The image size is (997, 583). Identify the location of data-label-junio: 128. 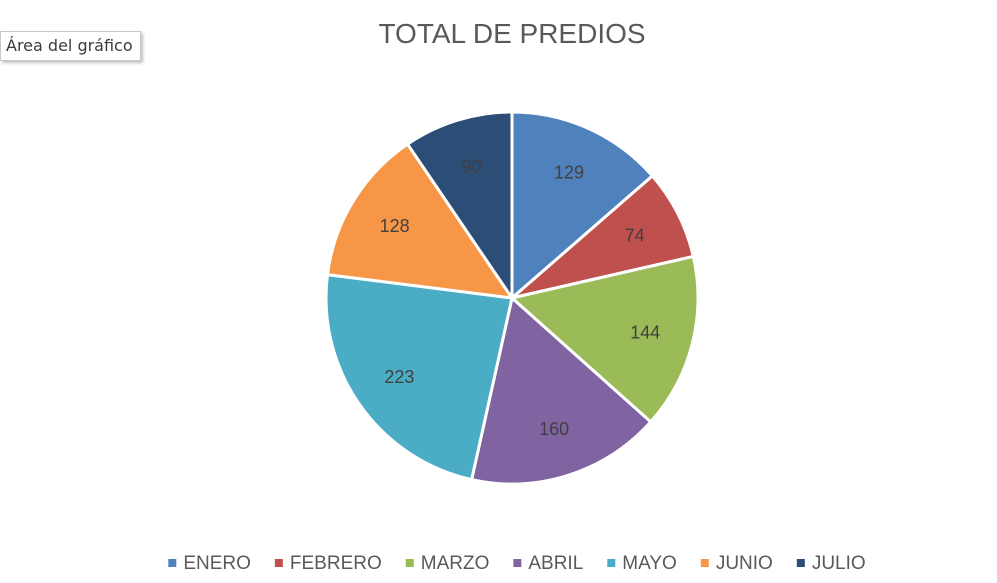
(395, 226).